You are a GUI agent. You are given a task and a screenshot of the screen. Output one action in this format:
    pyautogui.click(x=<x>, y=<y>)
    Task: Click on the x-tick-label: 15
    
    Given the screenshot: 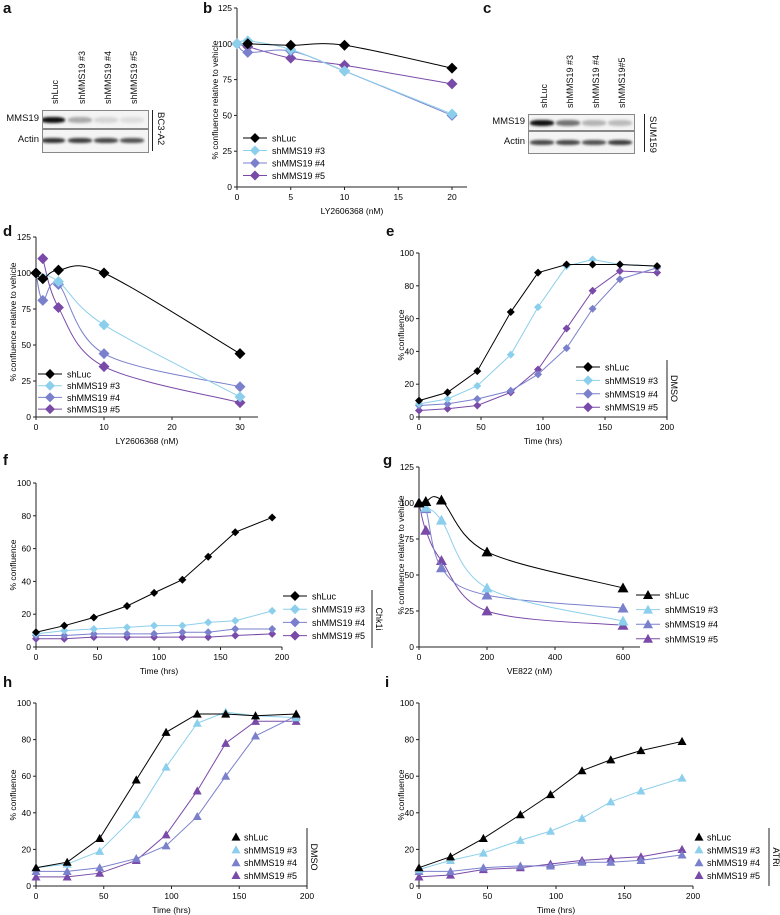 What is the action you would take?
    pyautogui.click(x=399, y=197)
    